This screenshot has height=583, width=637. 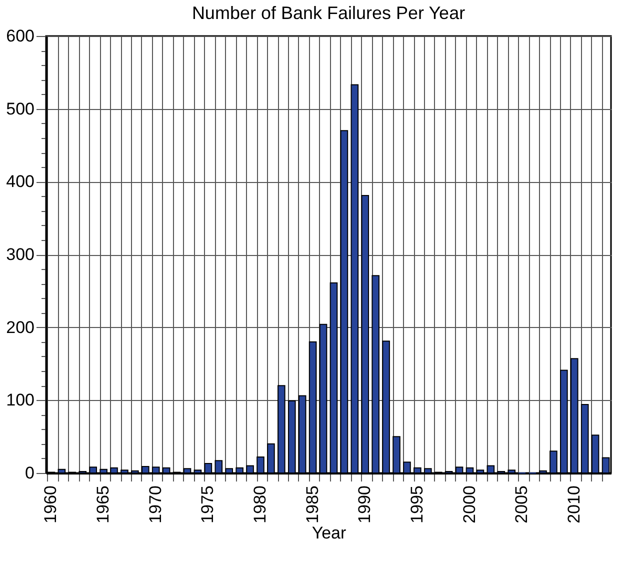 What do you see at coordinates (20, 182) in the screenshot?
I see `y-tick-label: 400` at bounding box center [20, 182].